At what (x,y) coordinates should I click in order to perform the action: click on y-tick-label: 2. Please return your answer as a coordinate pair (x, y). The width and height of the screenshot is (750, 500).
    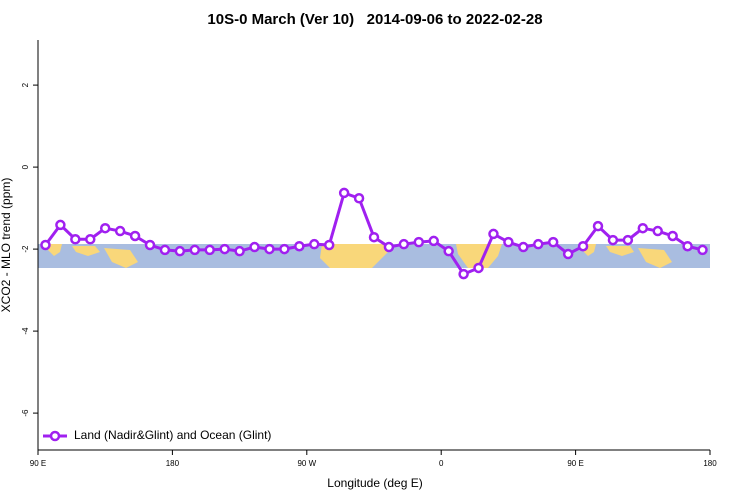
    Looking at the image, I should click on (25, 84).